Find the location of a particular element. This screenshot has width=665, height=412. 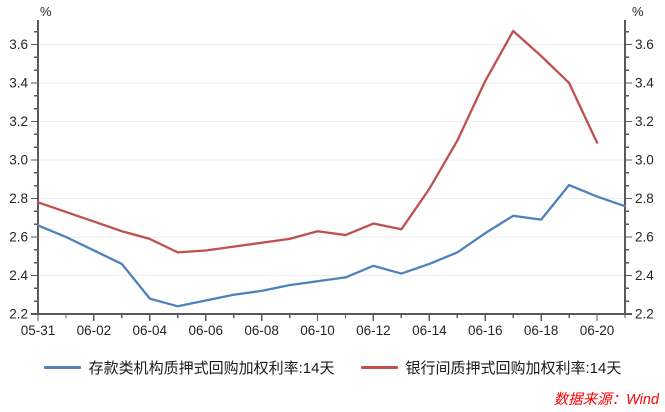

legend-item-interbank-repo: 银行间质押式回购加权利率:14天 is located at coordinates (491, 367).